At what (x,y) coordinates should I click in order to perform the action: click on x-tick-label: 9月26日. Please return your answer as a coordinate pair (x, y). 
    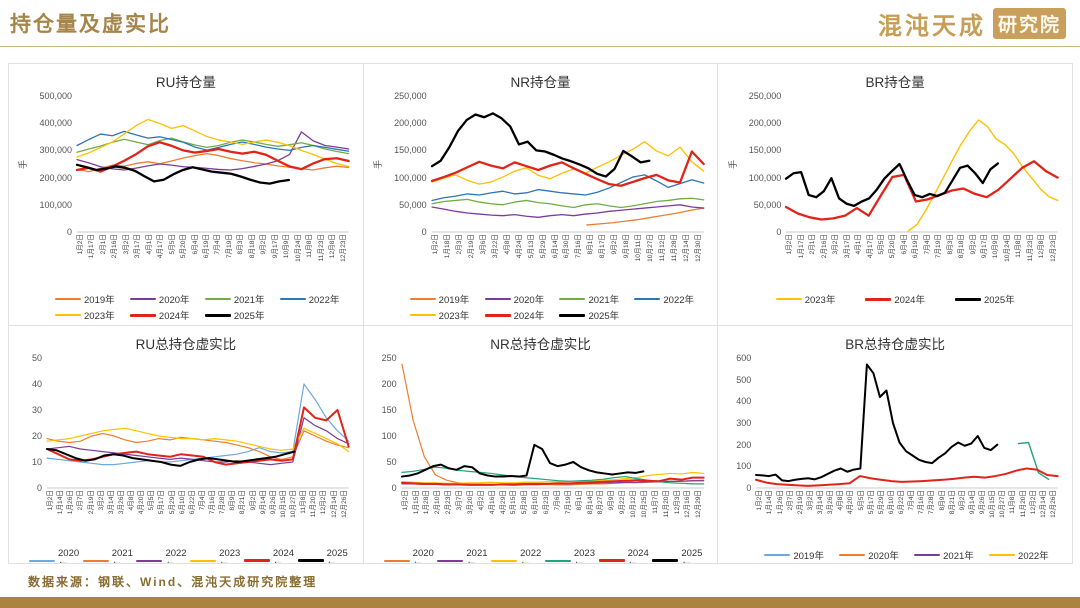
    Looking at the image, I should click on (983, 502).